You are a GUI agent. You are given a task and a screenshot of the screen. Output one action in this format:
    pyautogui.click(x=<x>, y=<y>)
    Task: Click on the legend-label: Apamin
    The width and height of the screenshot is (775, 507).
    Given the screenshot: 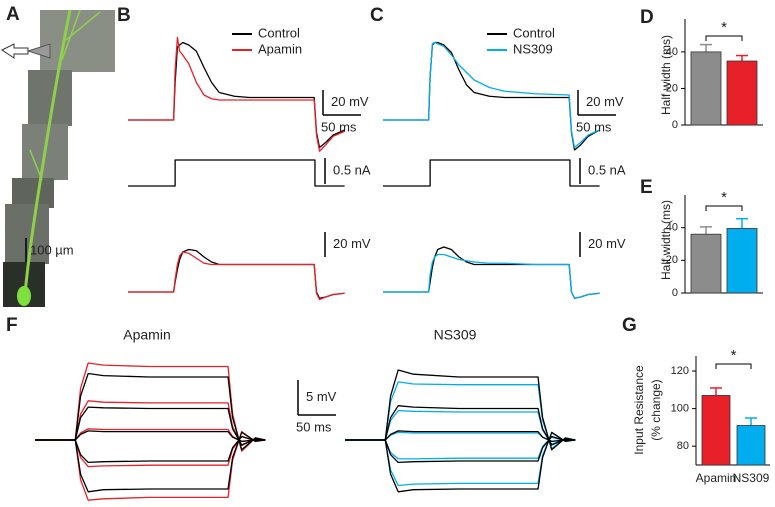 What is the action you would take?
    pyautogui.click(x=280, y=48)
    